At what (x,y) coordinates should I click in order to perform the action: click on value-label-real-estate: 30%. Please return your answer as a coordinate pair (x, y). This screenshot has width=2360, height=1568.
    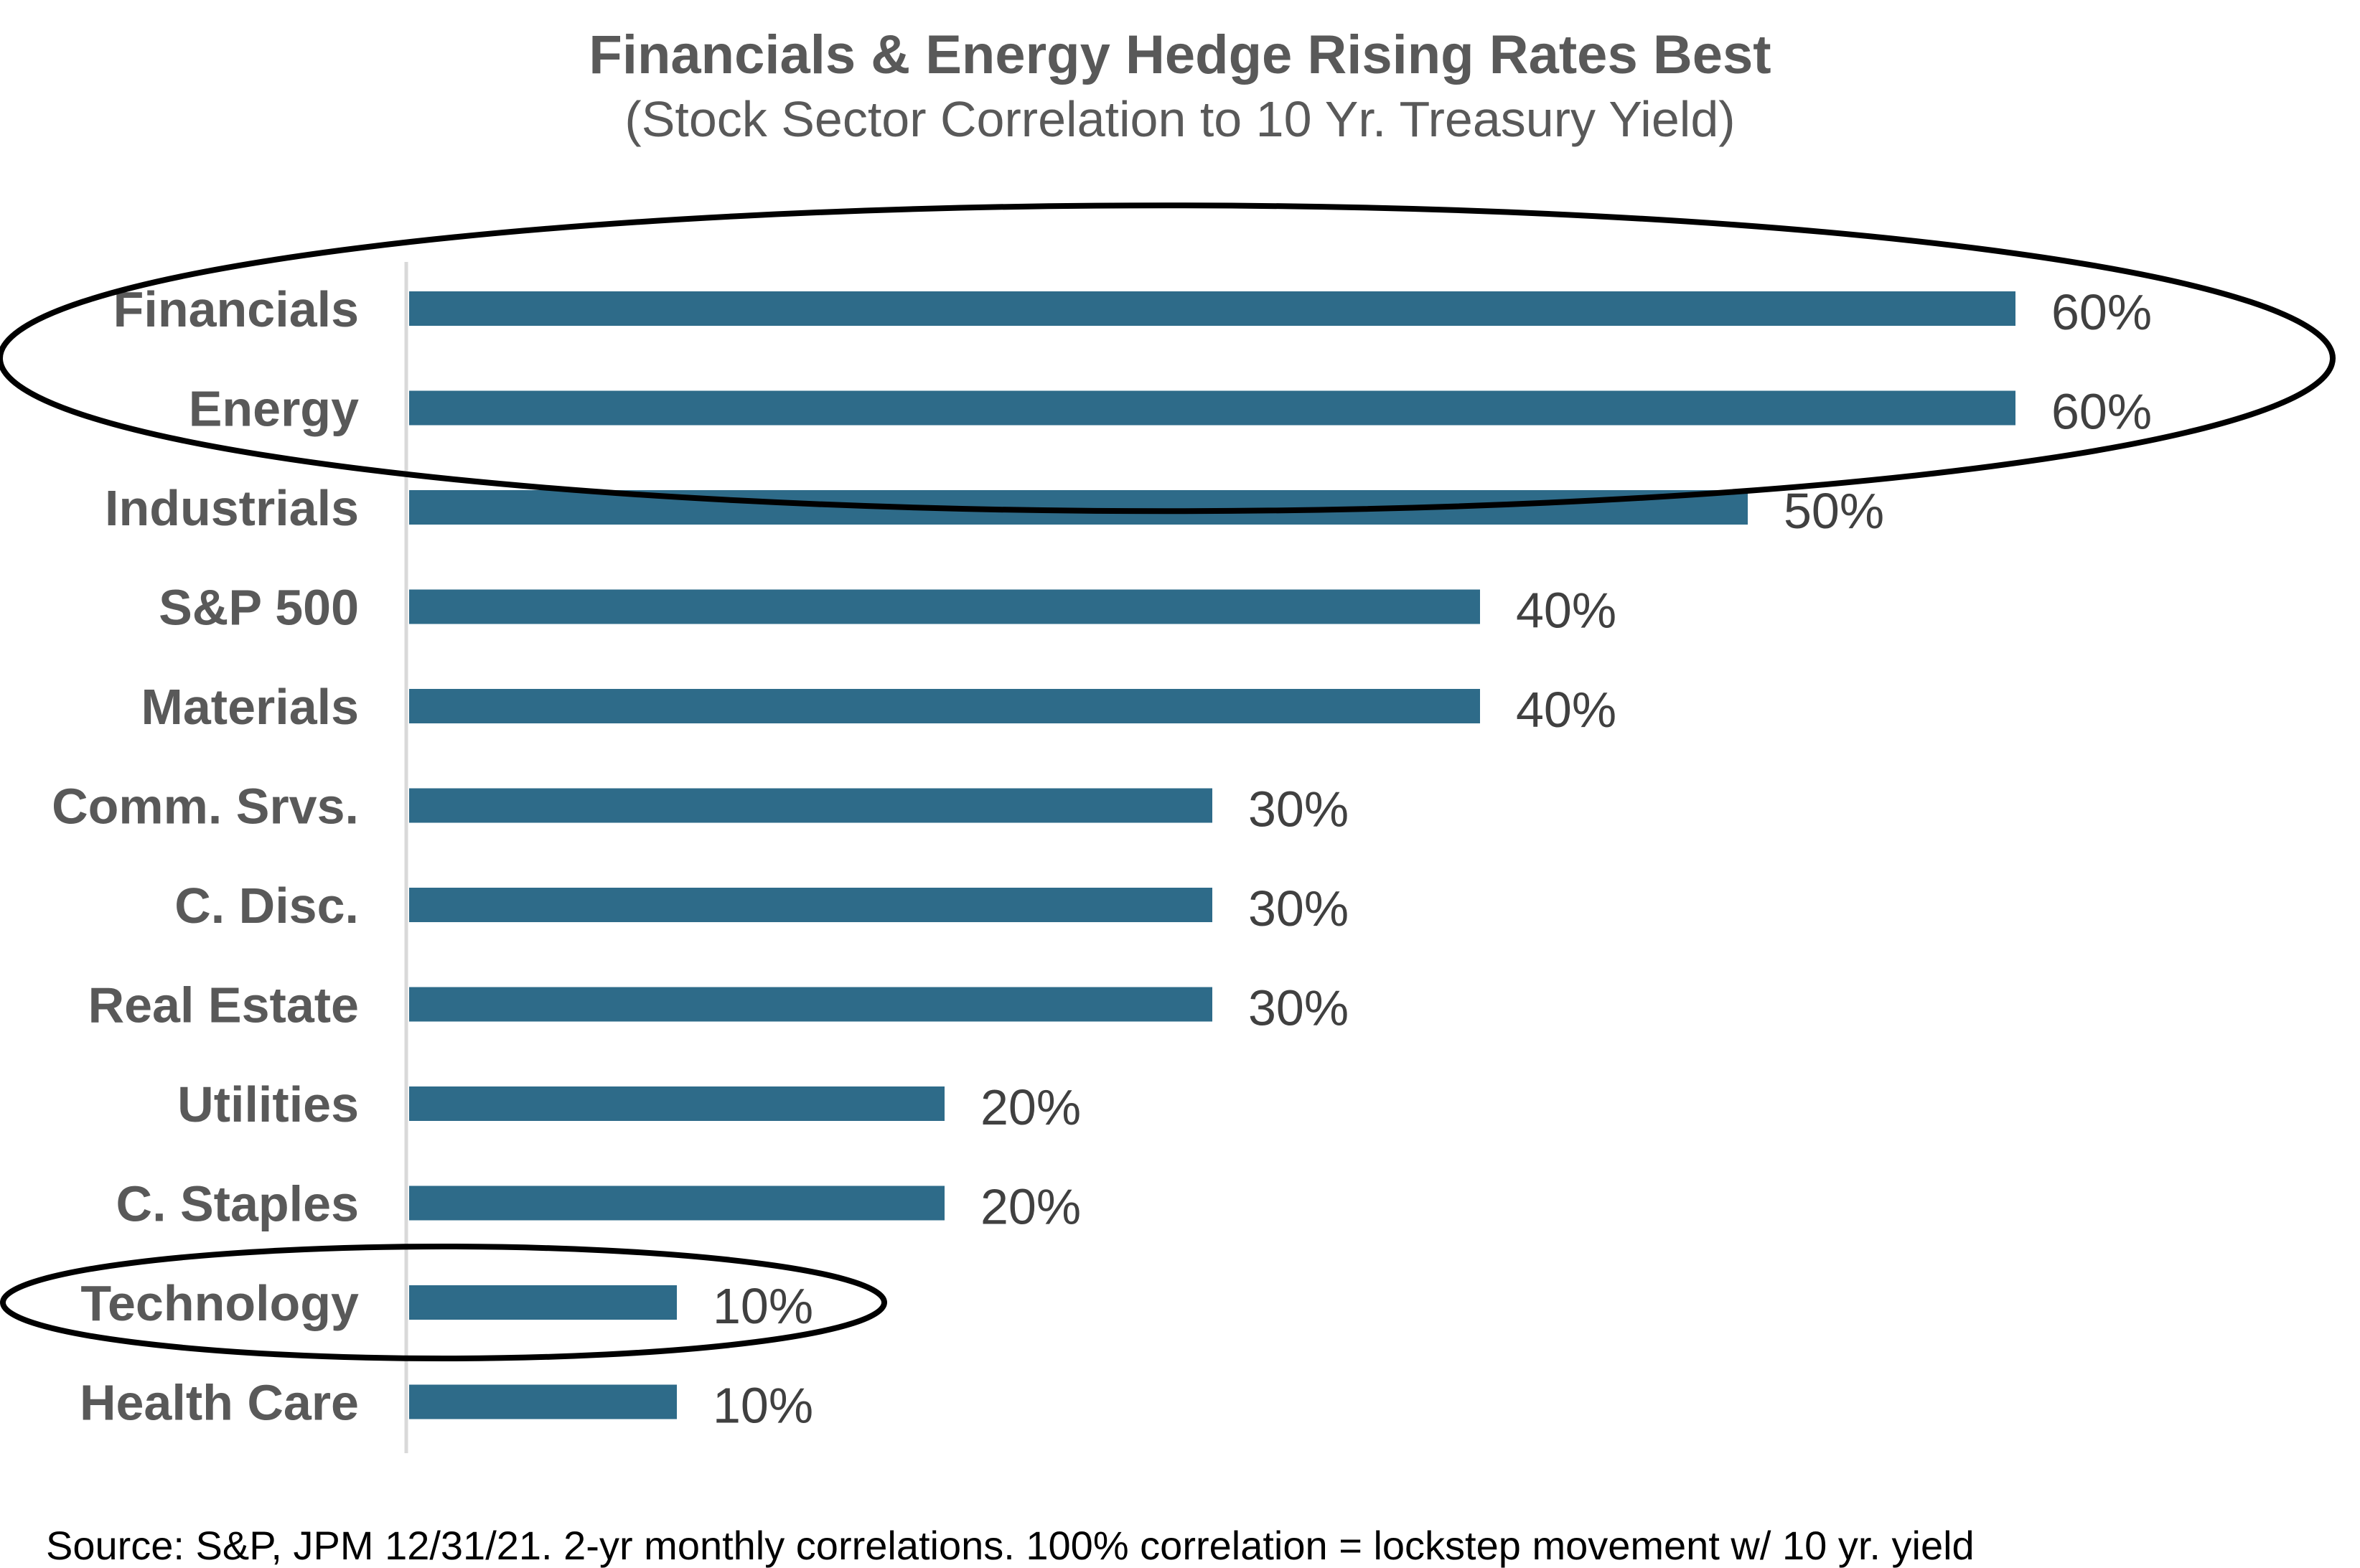
    Looking at the image, I should click on (1298, 1008).